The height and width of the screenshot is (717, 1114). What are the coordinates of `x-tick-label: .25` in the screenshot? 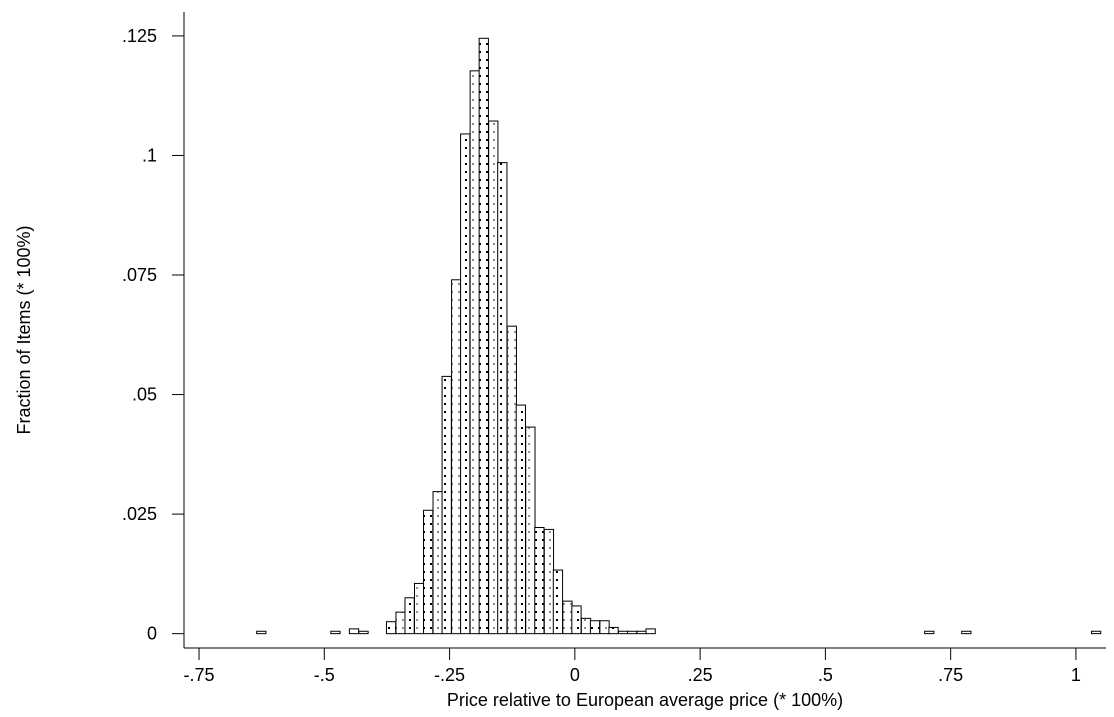 It's located at (700, 675).